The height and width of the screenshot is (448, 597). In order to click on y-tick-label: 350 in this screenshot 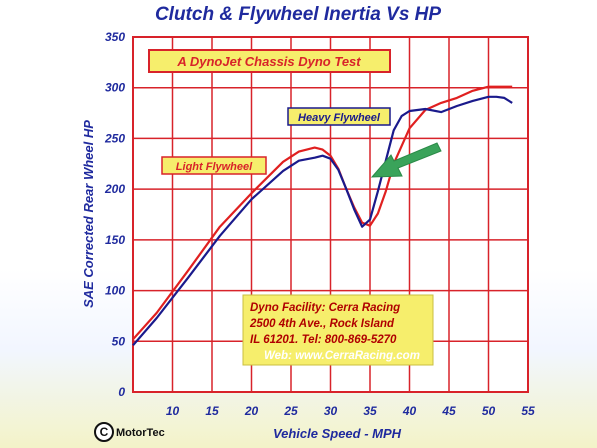, I will do `click(115, 37)`.